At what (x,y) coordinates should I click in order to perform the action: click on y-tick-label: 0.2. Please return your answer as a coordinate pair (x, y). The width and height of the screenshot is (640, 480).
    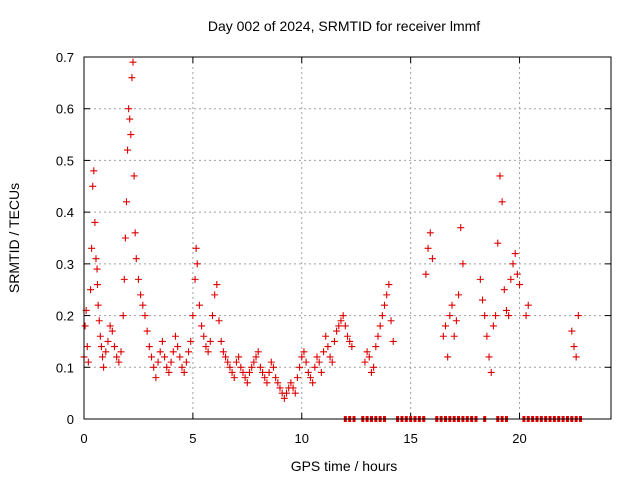
    Looking at the image, I should click on (65, 316).